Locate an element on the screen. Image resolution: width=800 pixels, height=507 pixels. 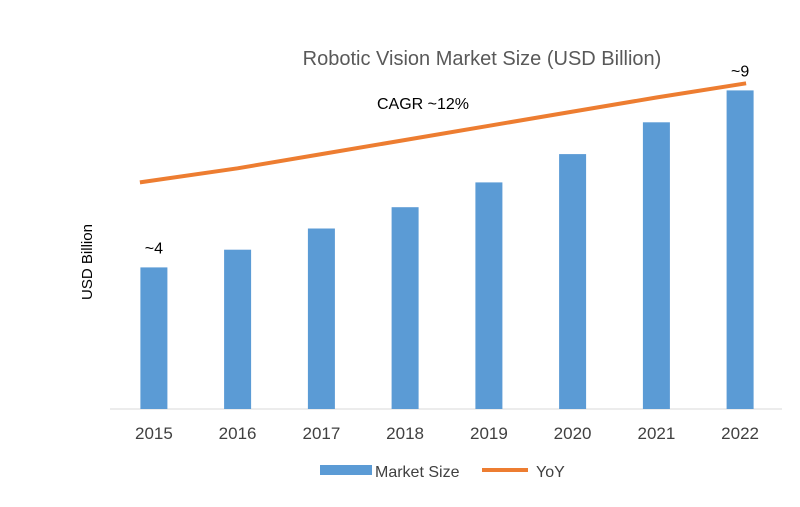
y-axis-label: USD Billion is located at coordinates (87, 262).